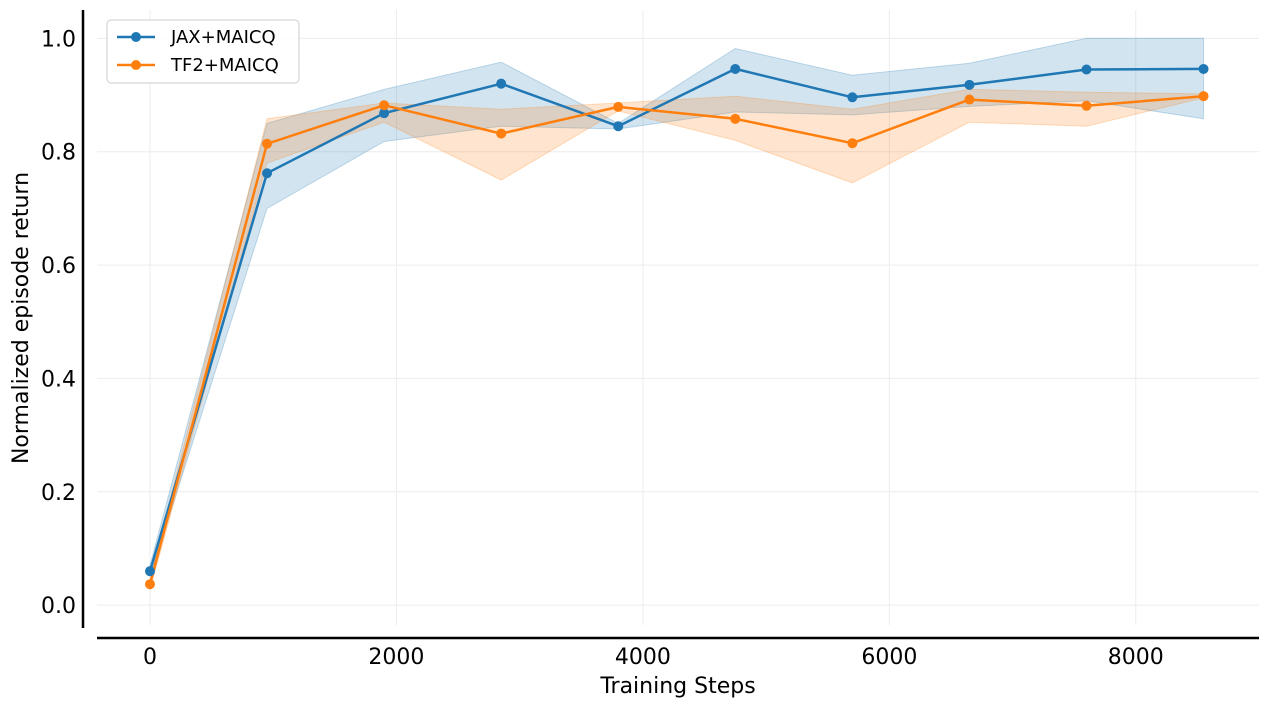 This screenshot has width=1269, height=708. Describe the element at coordinates (58, 379) in the screenshot. I see `y-tick-label: 0.4` at that location.